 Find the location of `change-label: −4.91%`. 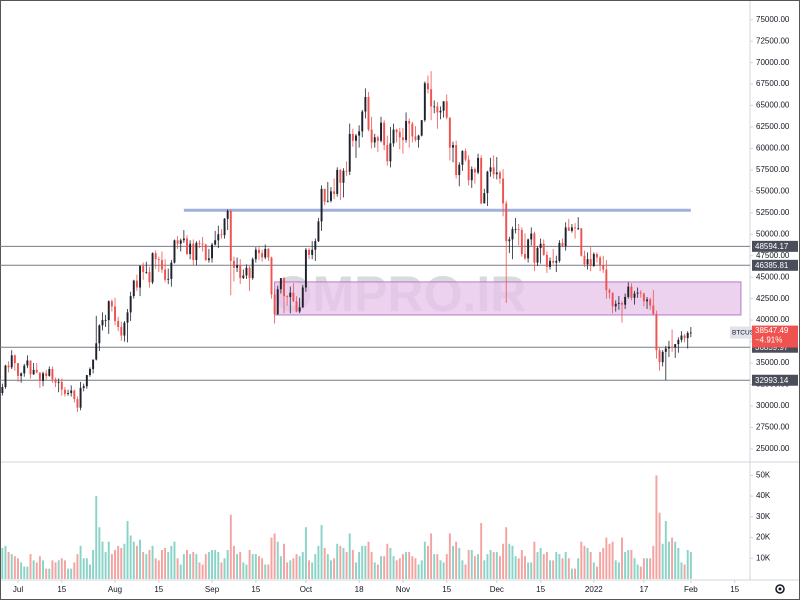

change-label: −4.91% is located at coordinates (768, 340).